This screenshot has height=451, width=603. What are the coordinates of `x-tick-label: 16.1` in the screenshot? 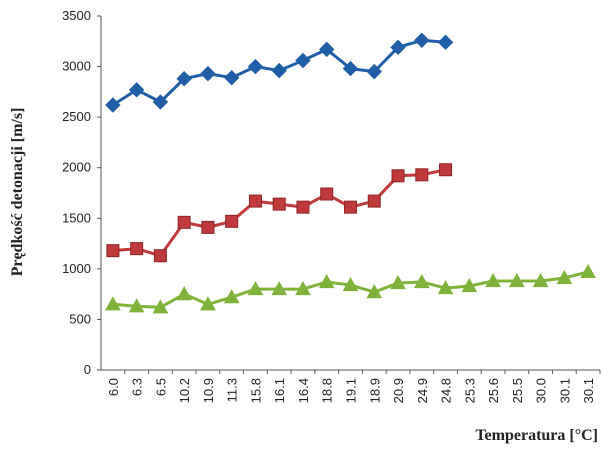 It's located at (279, 390).